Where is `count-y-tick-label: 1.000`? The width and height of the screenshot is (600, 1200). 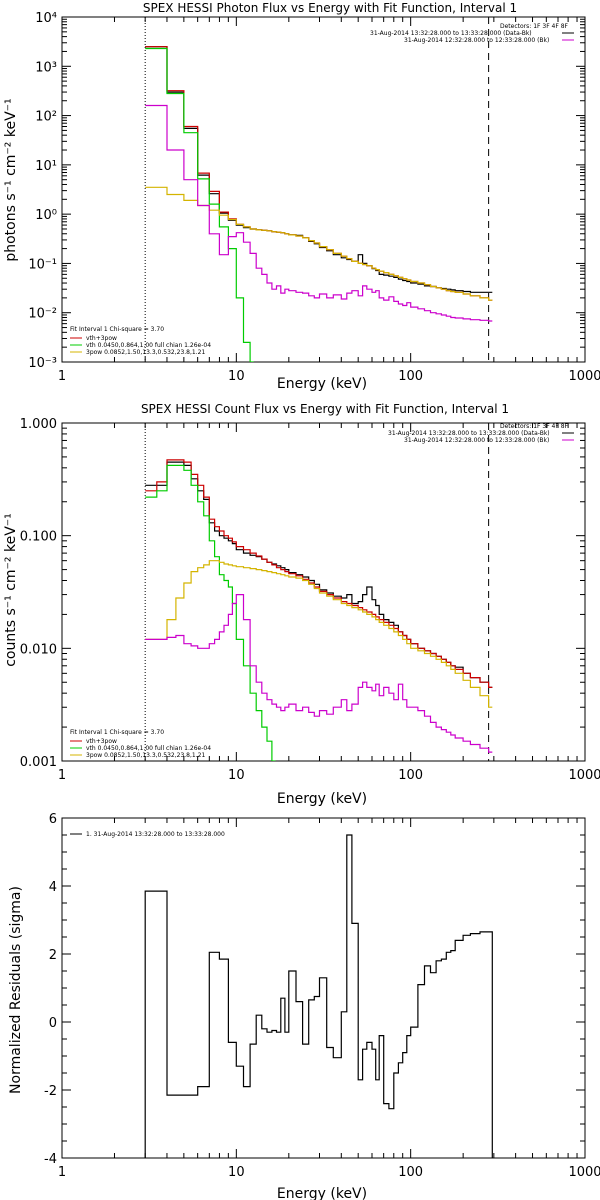
count-y-tick-label: 1.000 is located at coordinates (38, 424).